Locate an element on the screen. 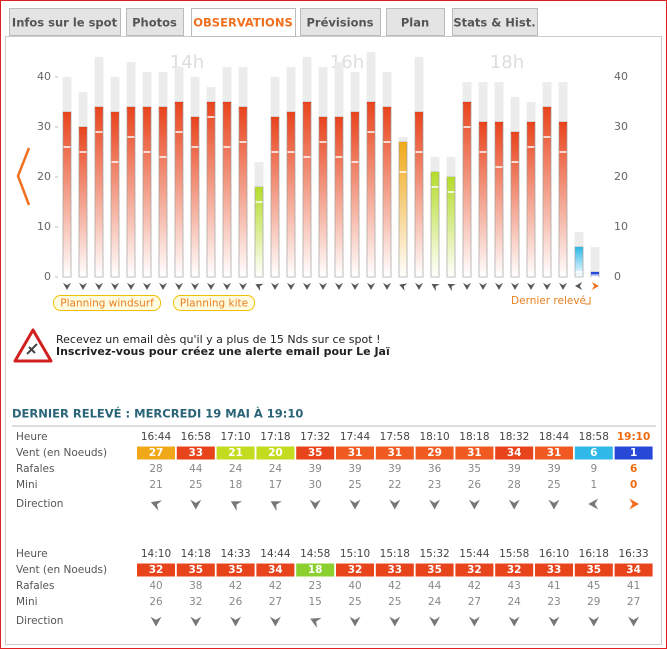 This screenshot has height=649, width=667. time: 17:58 is located at coordinates (395, 437).